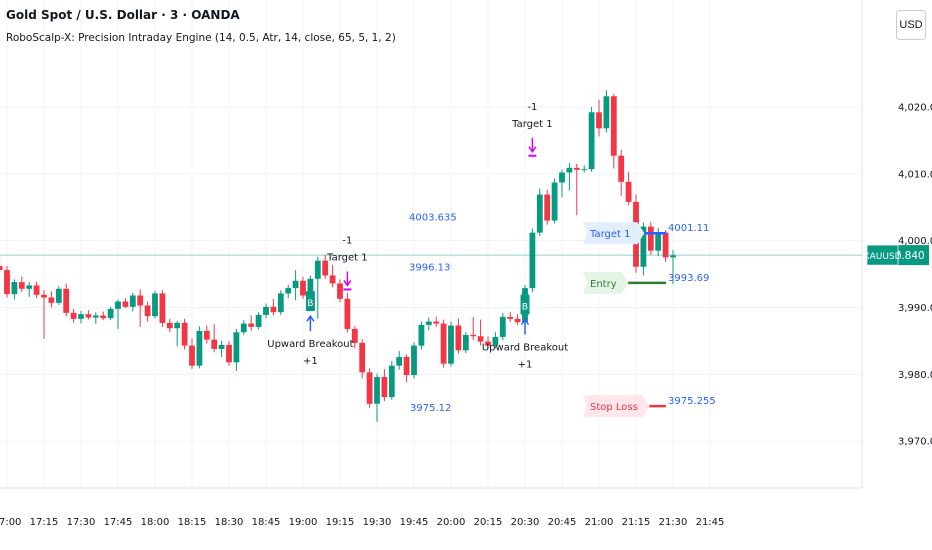 This screenshot has height=550, width=932. I want to click on currency-button: USD, so click(911, 25).